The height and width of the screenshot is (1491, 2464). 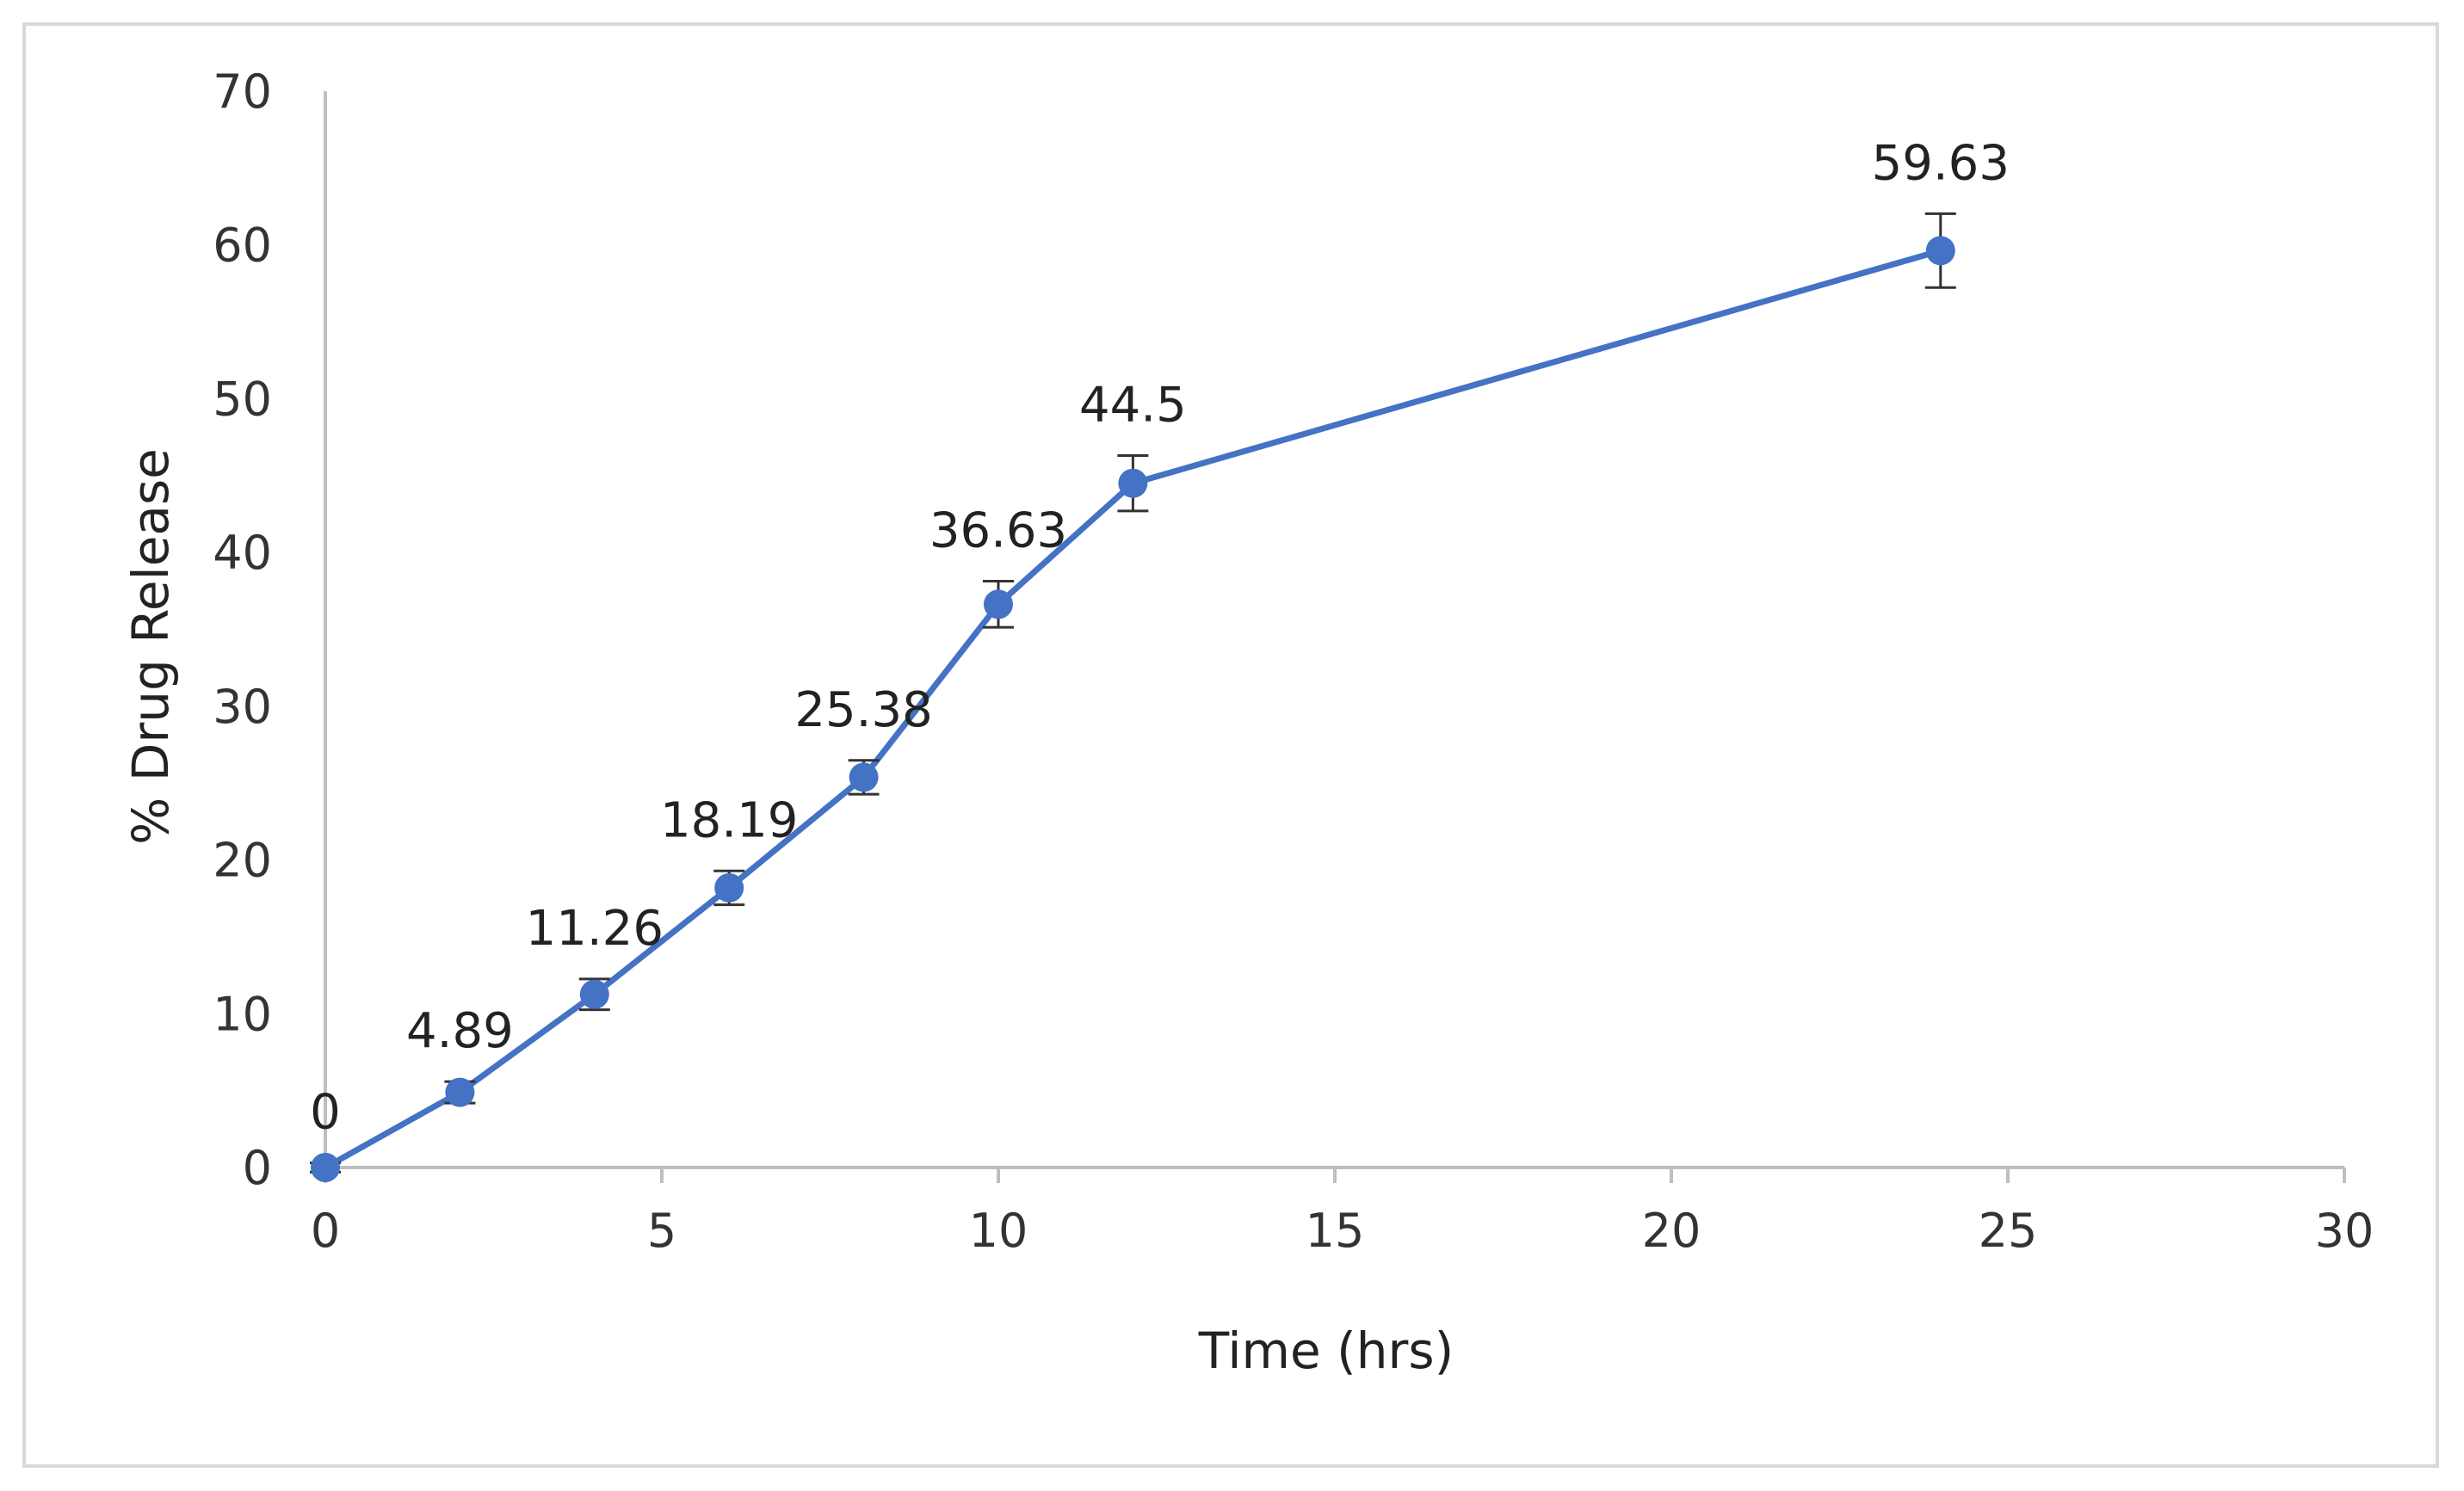 What do you see at coordinates (2008, 1231) in the screenshot?
I see `x-tick-label: 25` at bounding box center [2008, 1231].